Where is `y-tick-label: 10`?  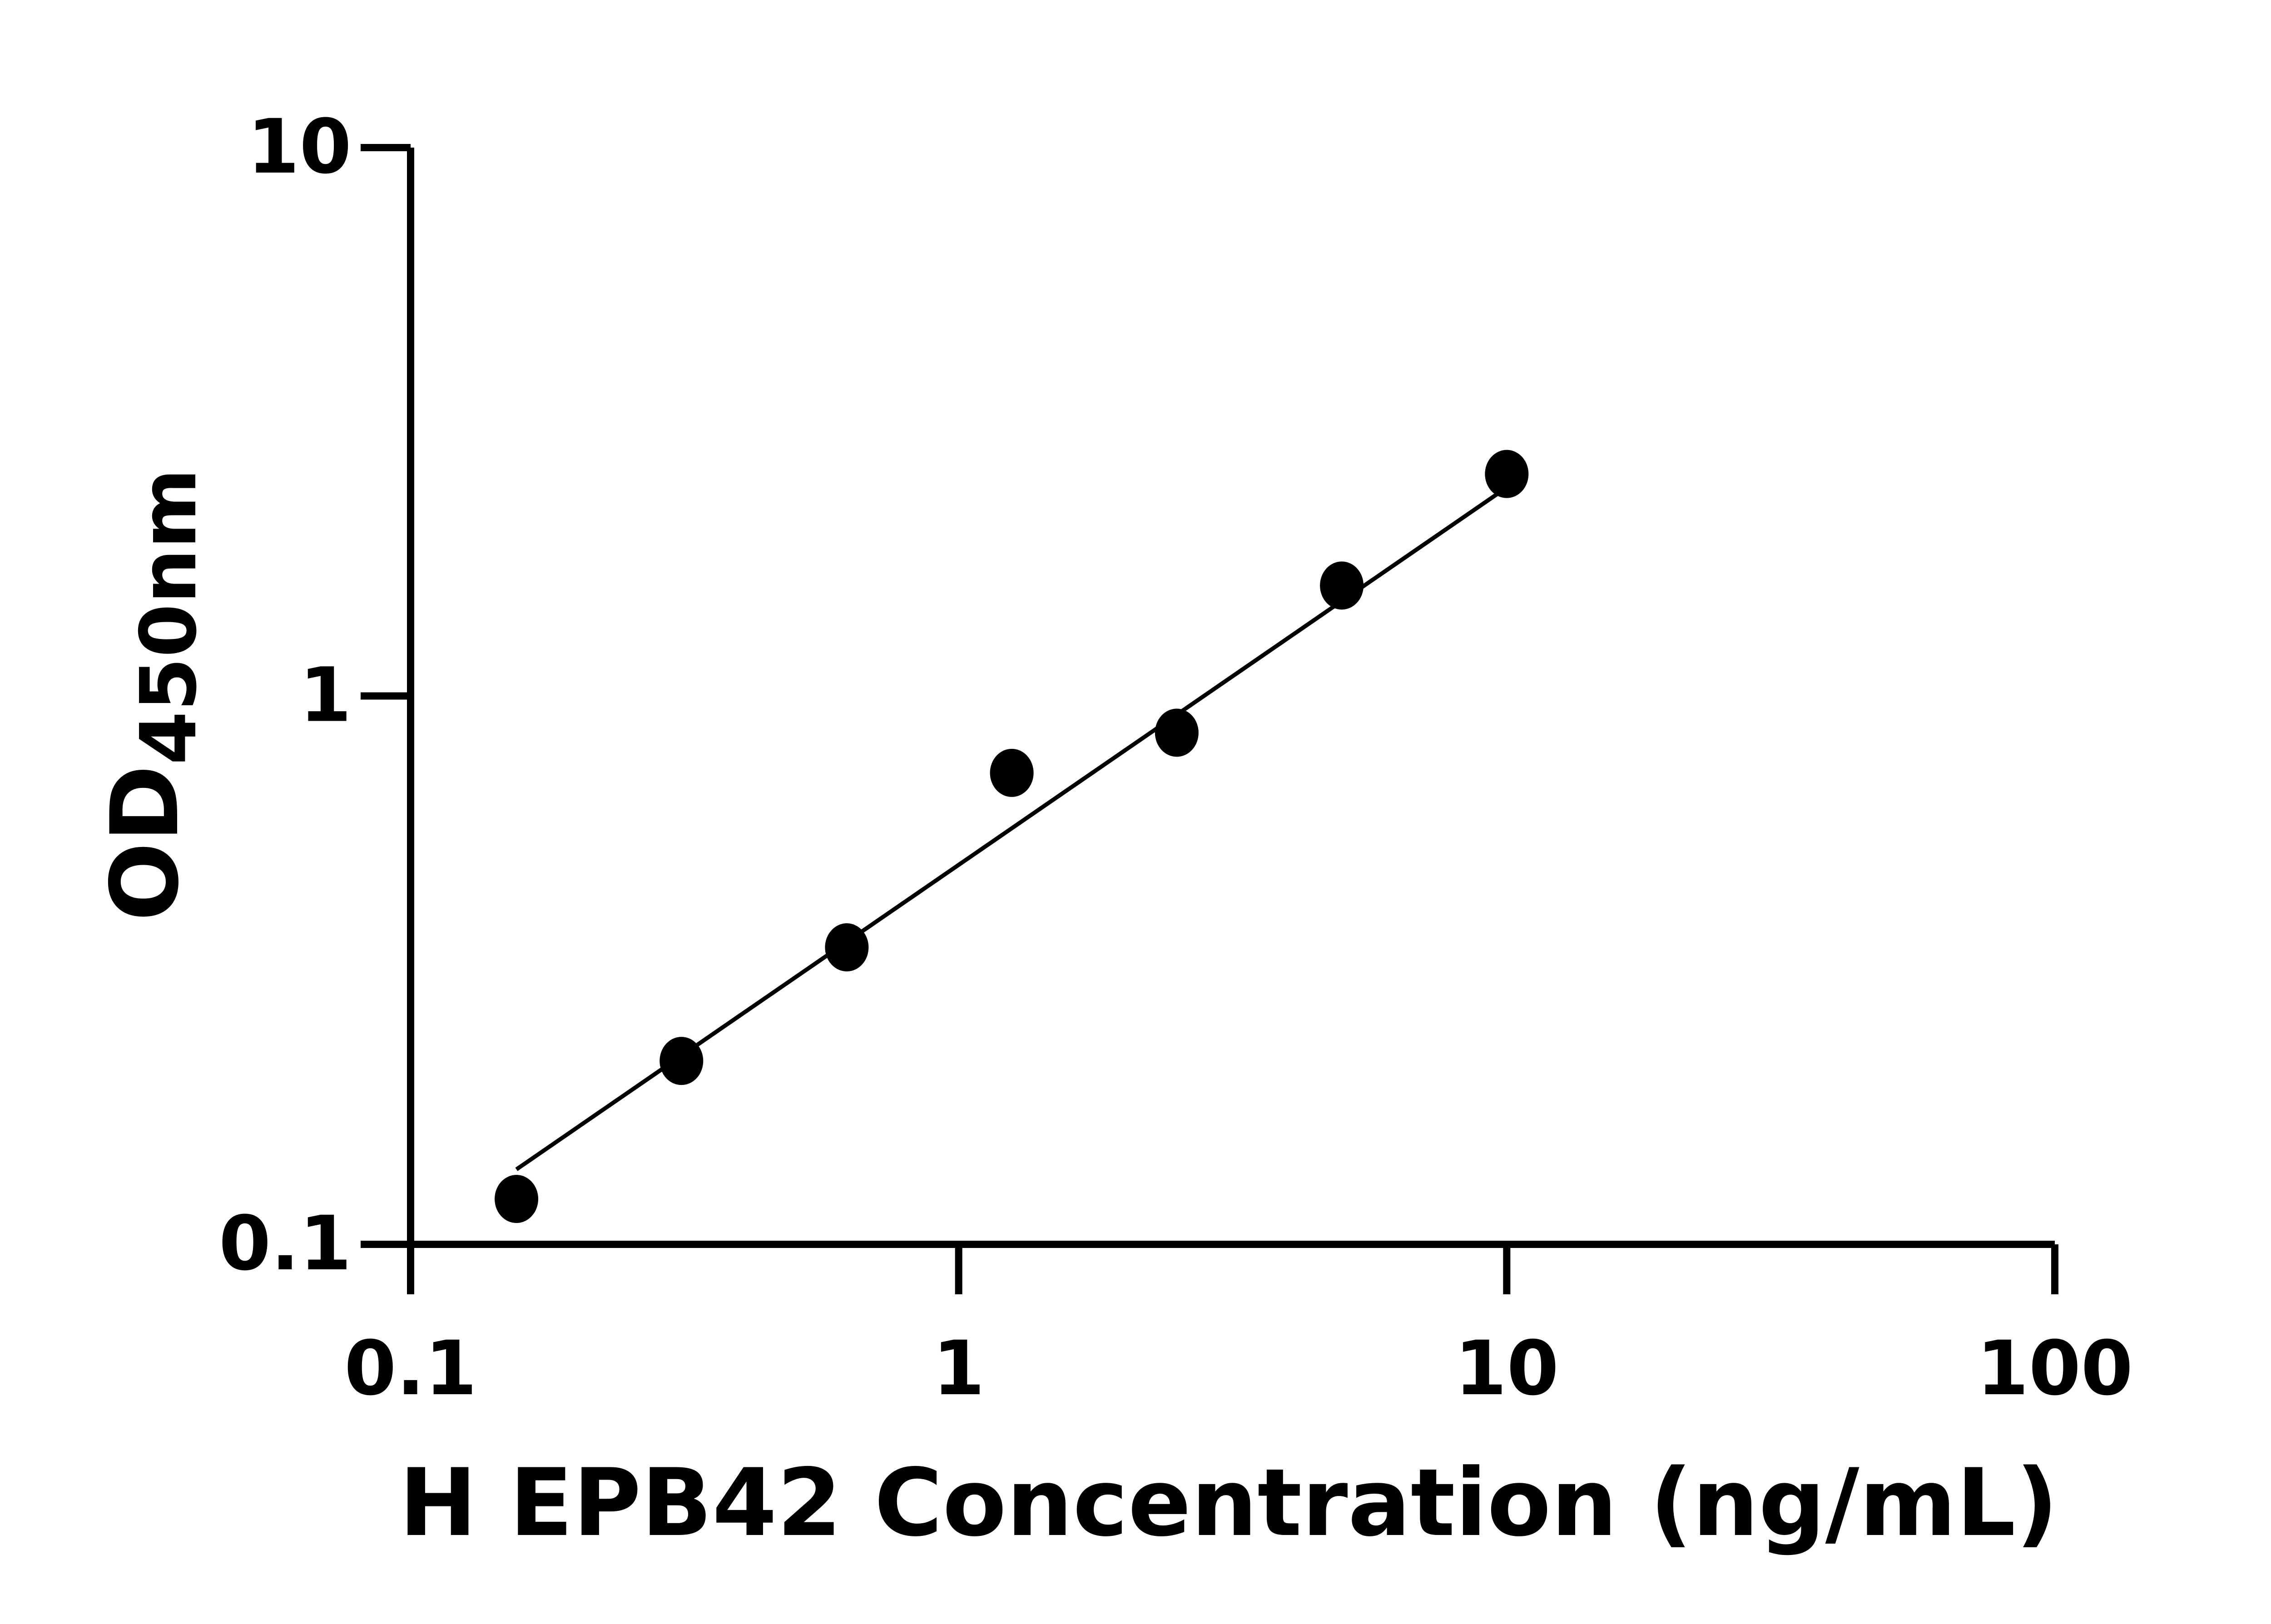 y-tick-label: 10 is located at coordinates (299, 146).